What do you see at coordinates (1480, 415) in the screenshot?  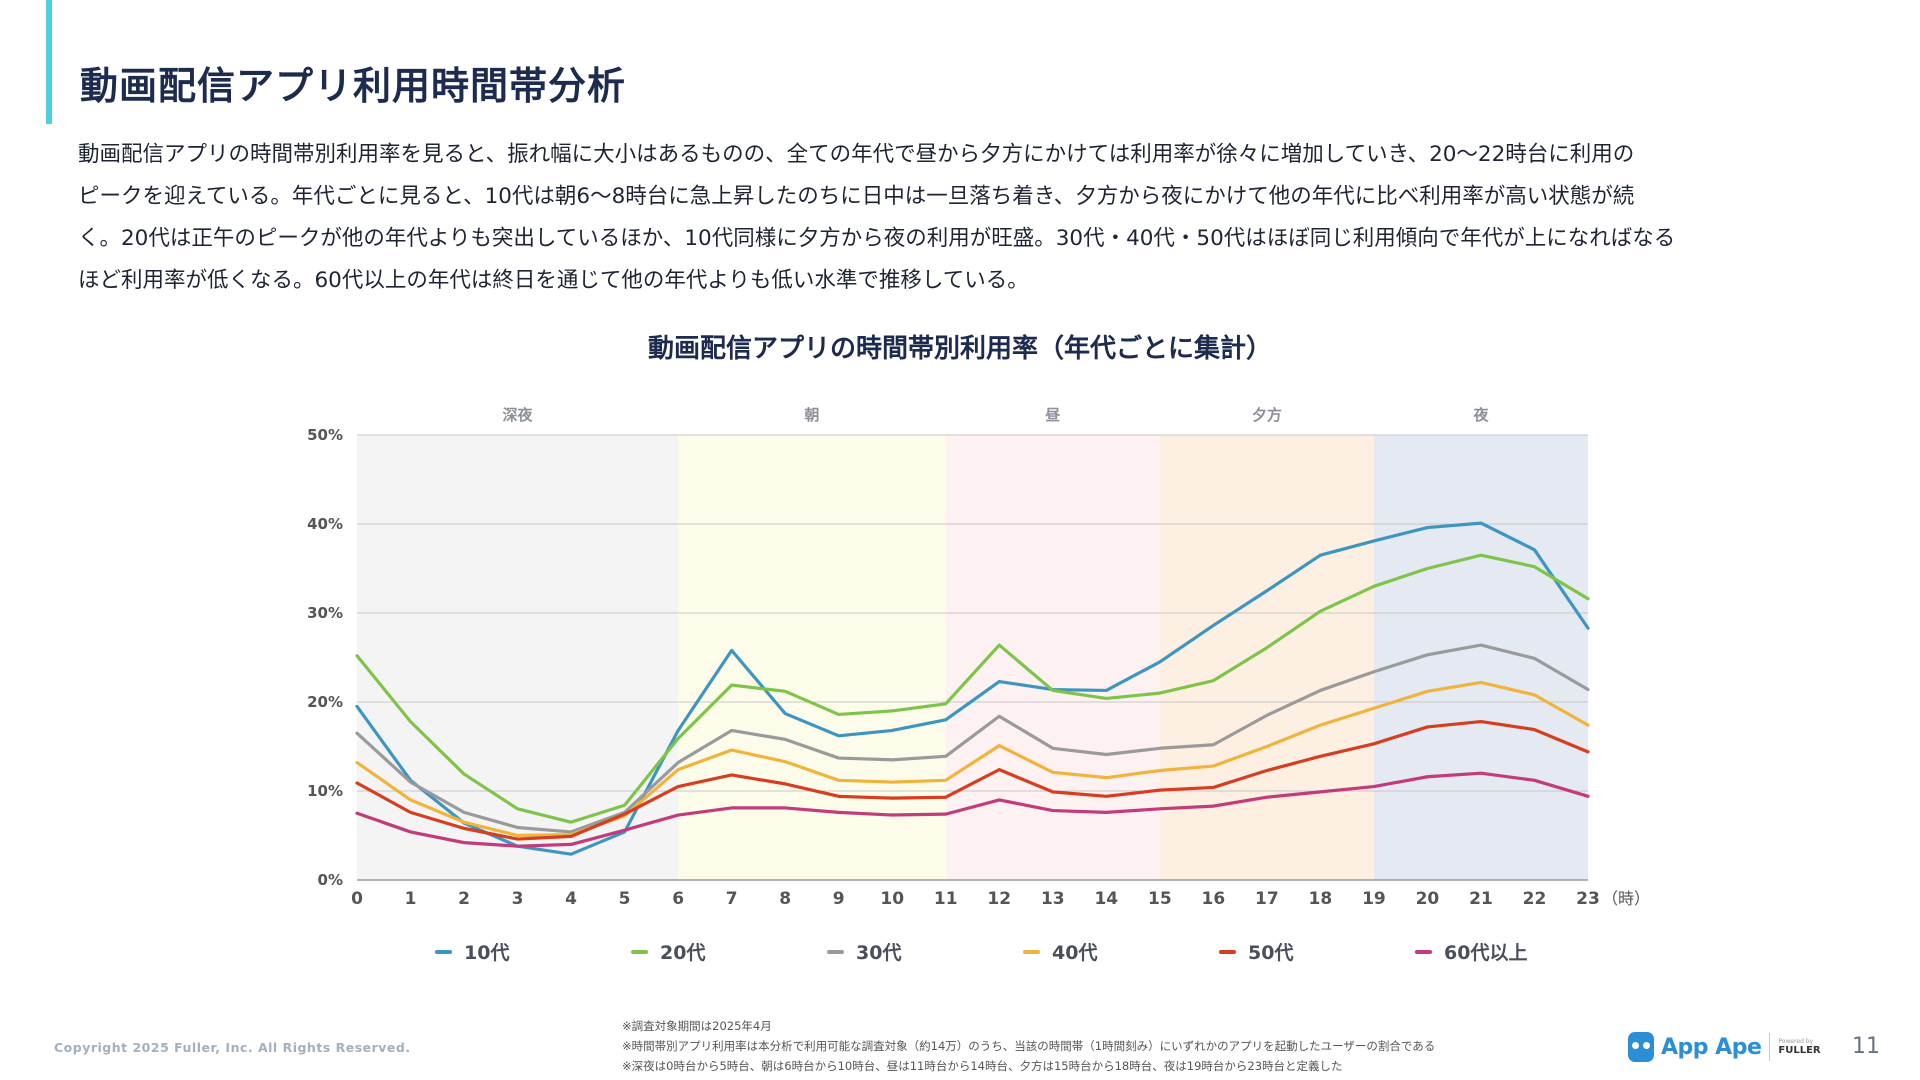 I see `band-label: 夜` at bounding box center [1480, 415].